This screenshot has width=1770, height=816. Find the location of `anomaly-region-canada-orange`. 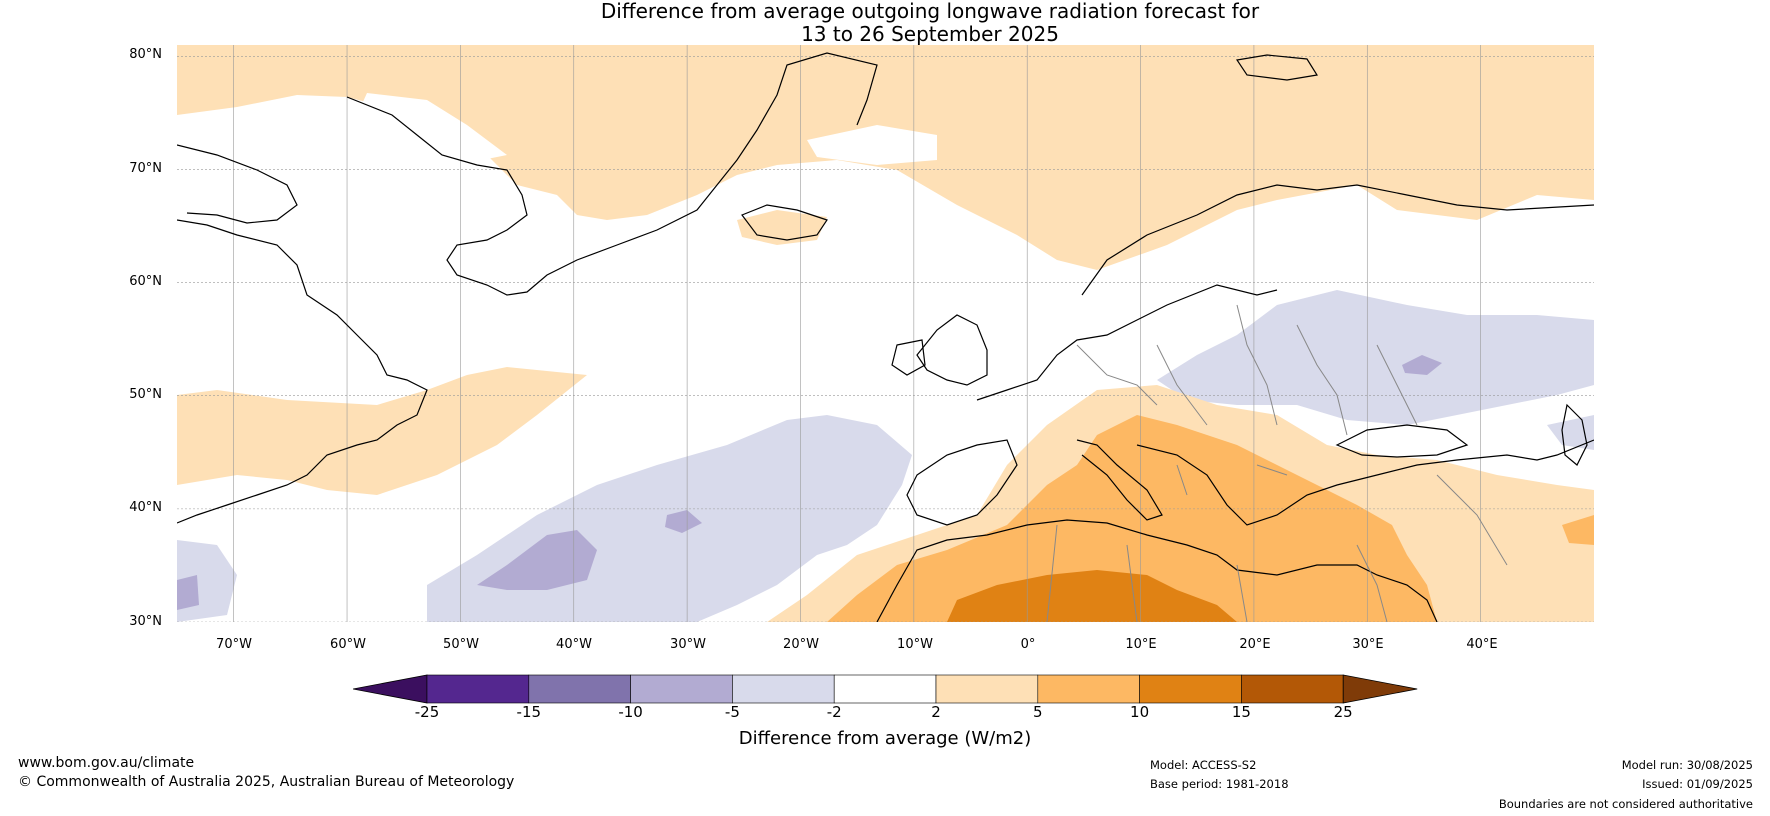

anomaly-region-canada-orange is located at coordinates (382, 431).